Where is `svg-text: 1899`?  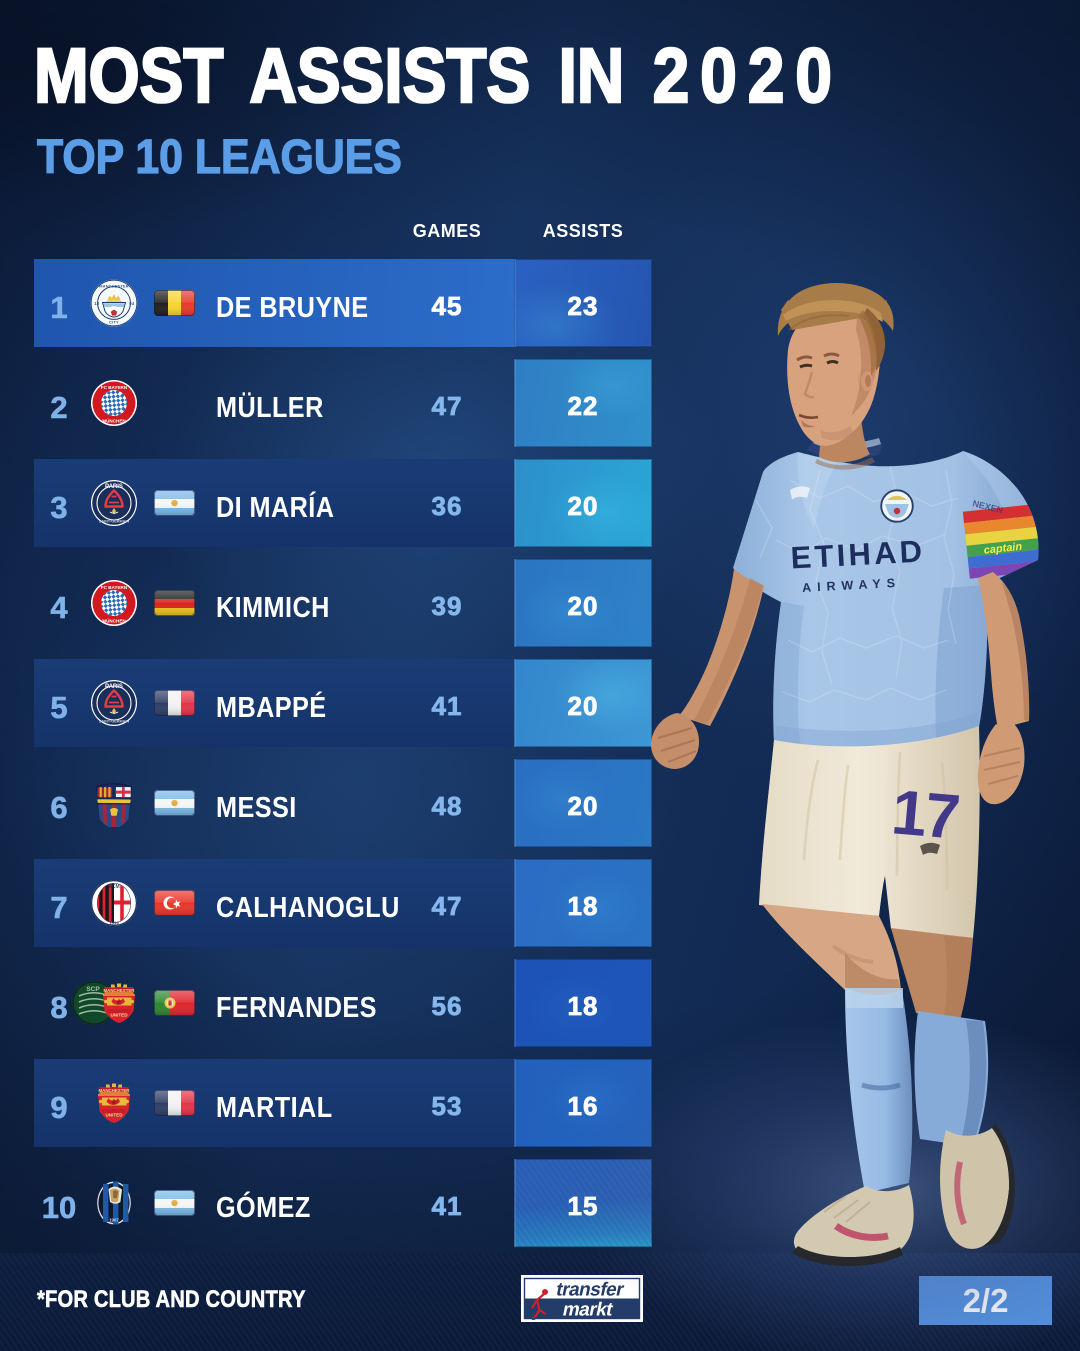
svg-text: 1899 is located at coordinates (114, 923).